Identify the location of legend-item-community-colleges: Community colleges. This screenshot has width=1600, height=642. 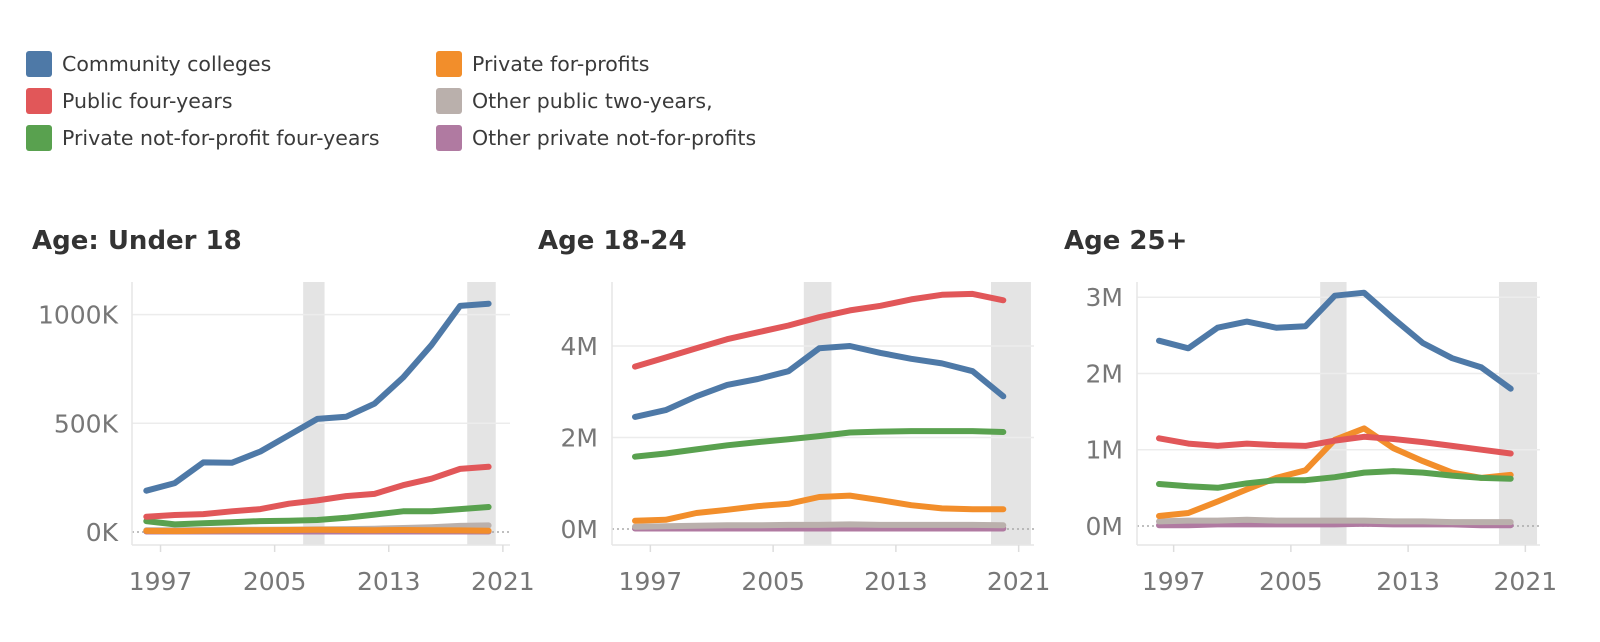
(148, 64).